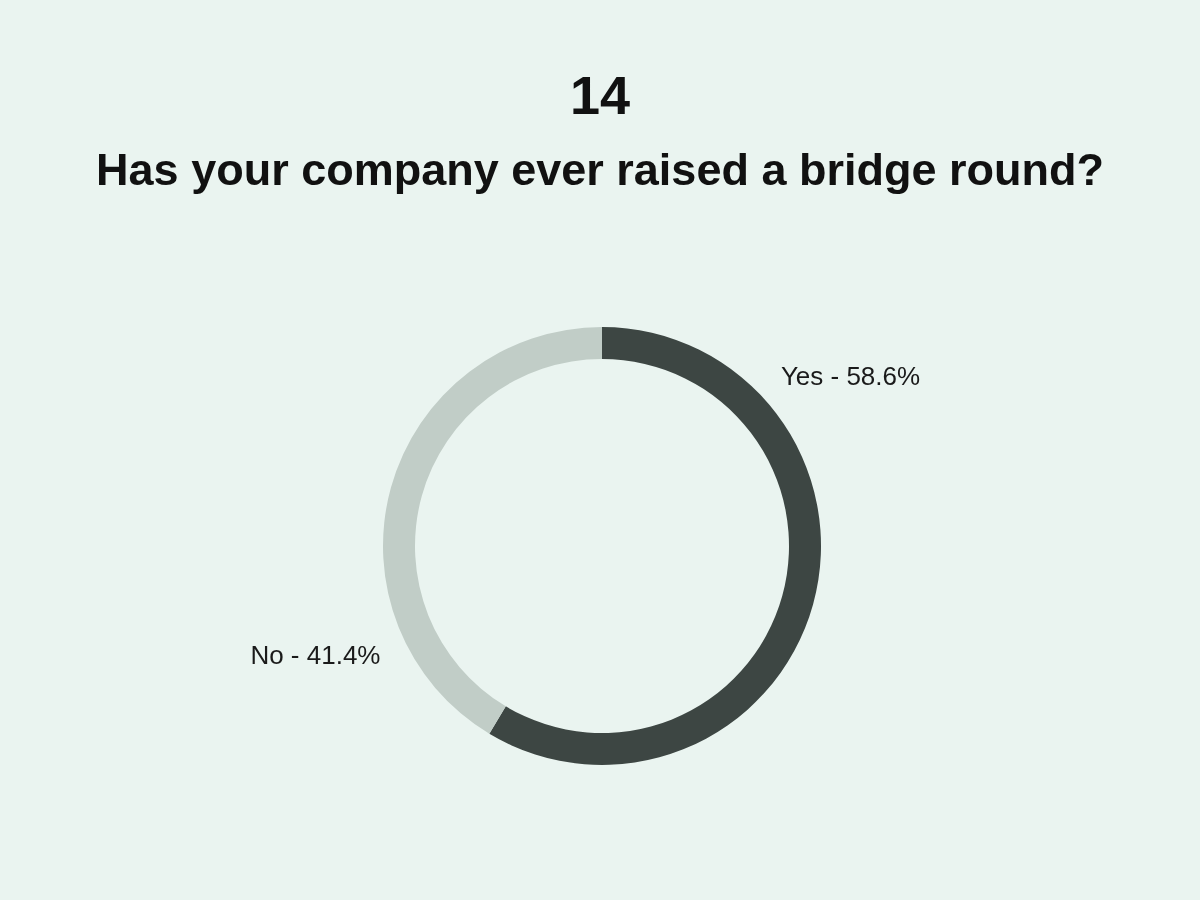 The width and height of the screenshot is (1200, 900). Describe the element at coordinates (600, 95) in the screenshot. I see `chart-title: 14` at that location.